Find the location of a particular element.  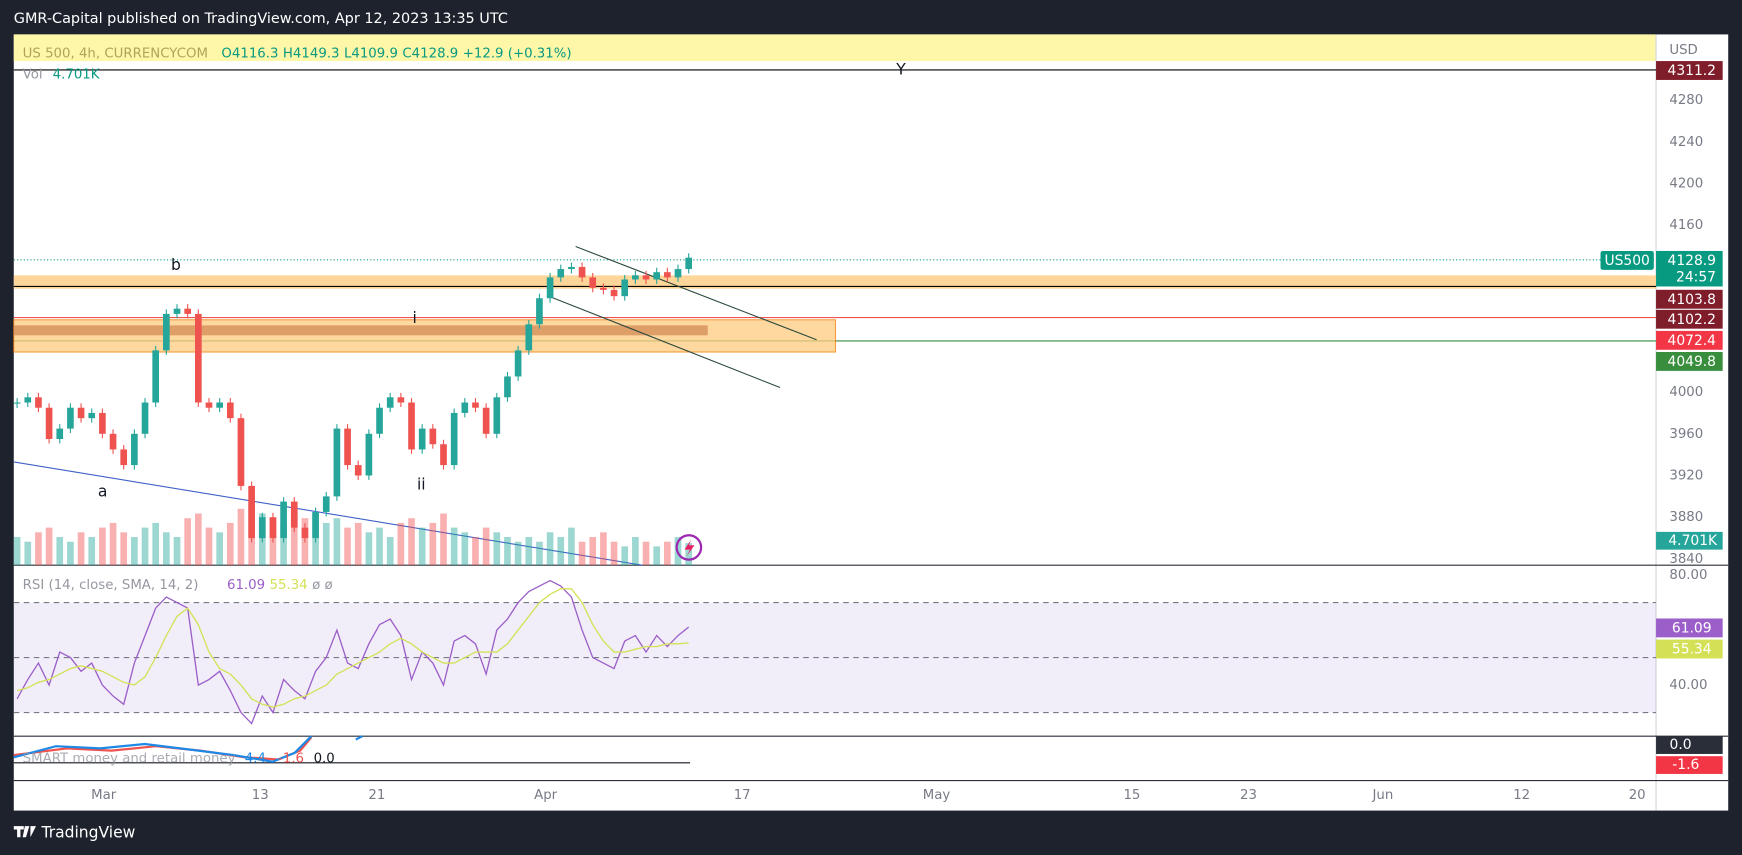

vol-tag is located at coordinates (1689, 540).